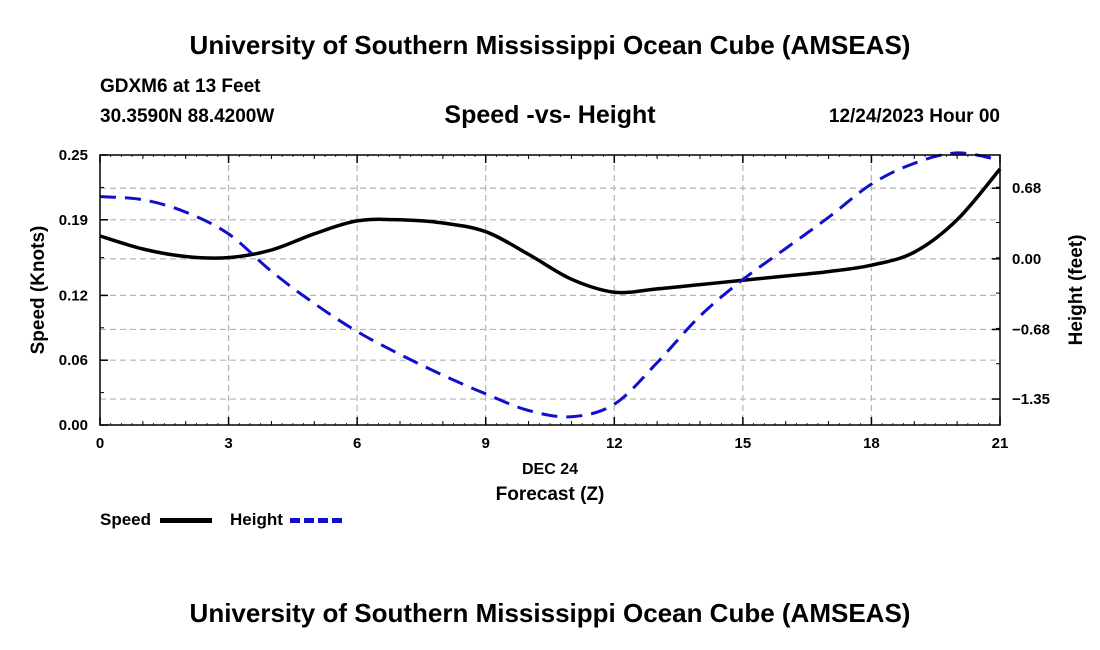 The image size is (1100, 650). I want to click on x-tick-label: 15, so click(743, 443).